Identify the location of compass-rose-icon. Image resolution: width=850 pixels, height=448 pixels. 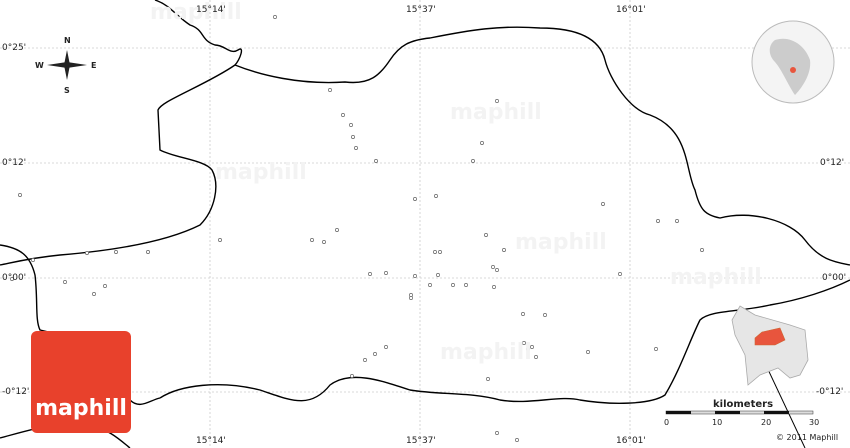
(67, 65).